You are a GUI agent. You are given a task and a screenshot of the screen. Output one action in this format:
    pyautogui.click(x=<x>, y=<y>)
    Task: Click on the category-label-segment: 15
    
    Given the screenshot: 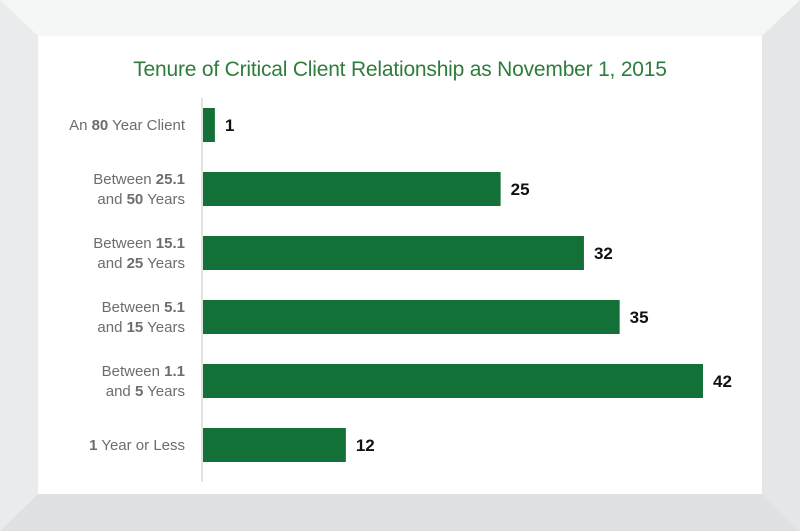 What is the action you would take?
    pyautogui.click(x=135, y=327)
    